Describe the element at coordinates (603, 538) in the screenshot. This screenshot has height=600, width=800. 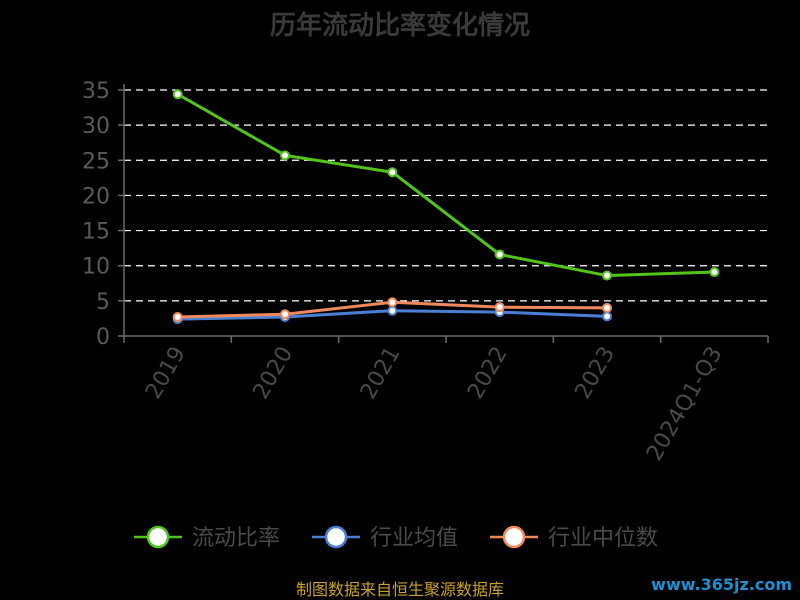
I see `legend-label: 行业中位数` at that location.